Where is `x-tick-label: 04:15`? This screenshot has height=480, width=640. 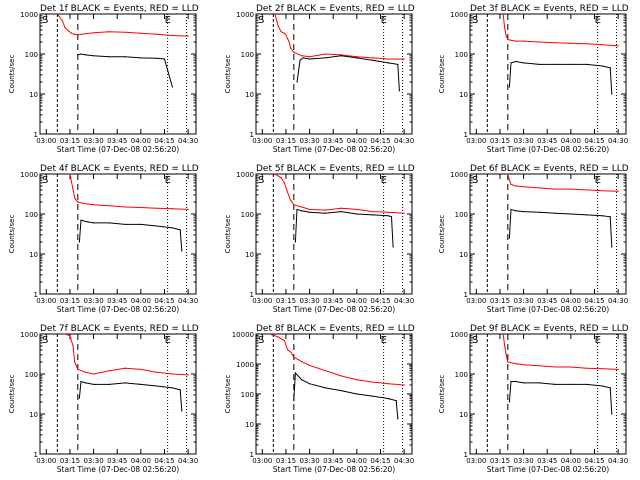 x-tick-label: 04:15 is located at coordinates (594, 141).